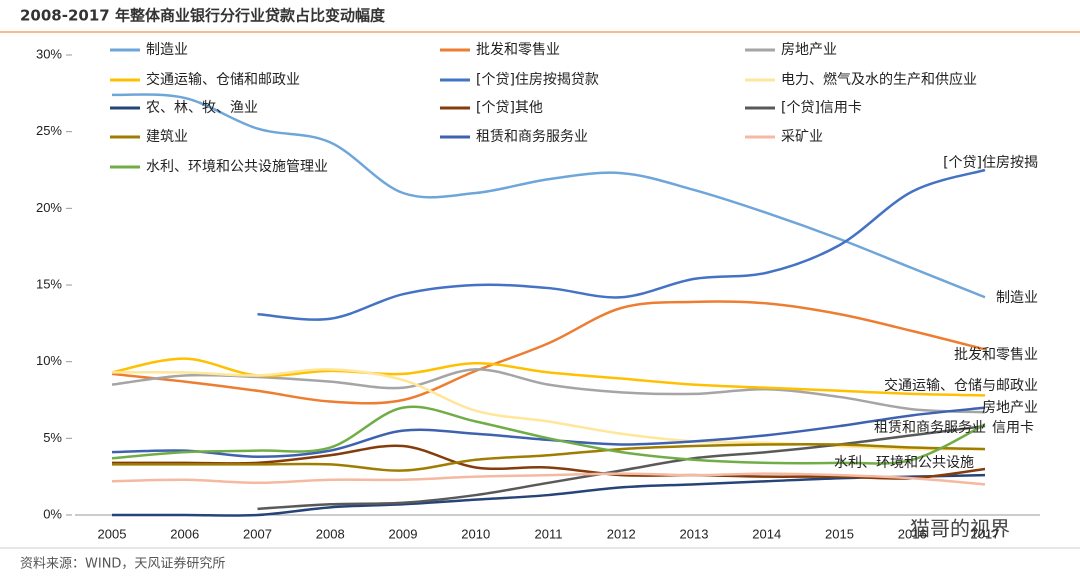 The height and width of the screenshot is (579, 1080). I want to click on legend-label: 制造业, so click(167, 50).